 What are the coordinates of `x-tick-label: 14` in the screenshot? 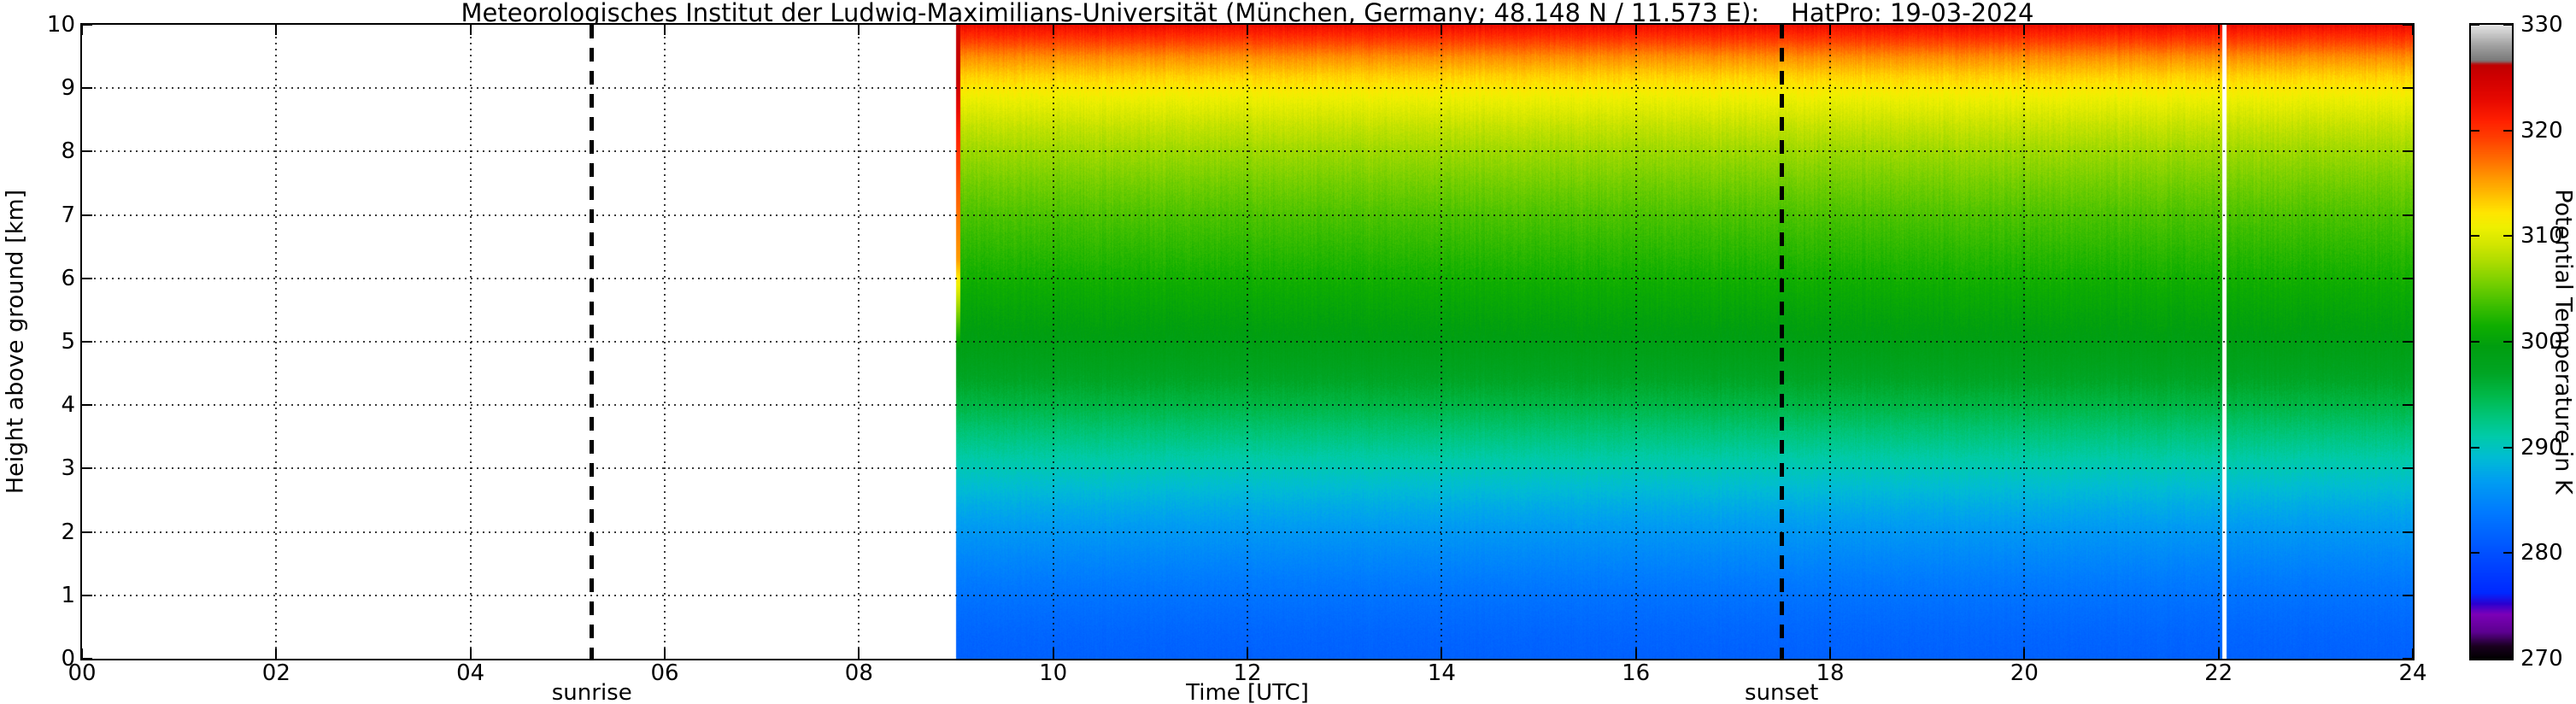 It's located at (1441, 673).